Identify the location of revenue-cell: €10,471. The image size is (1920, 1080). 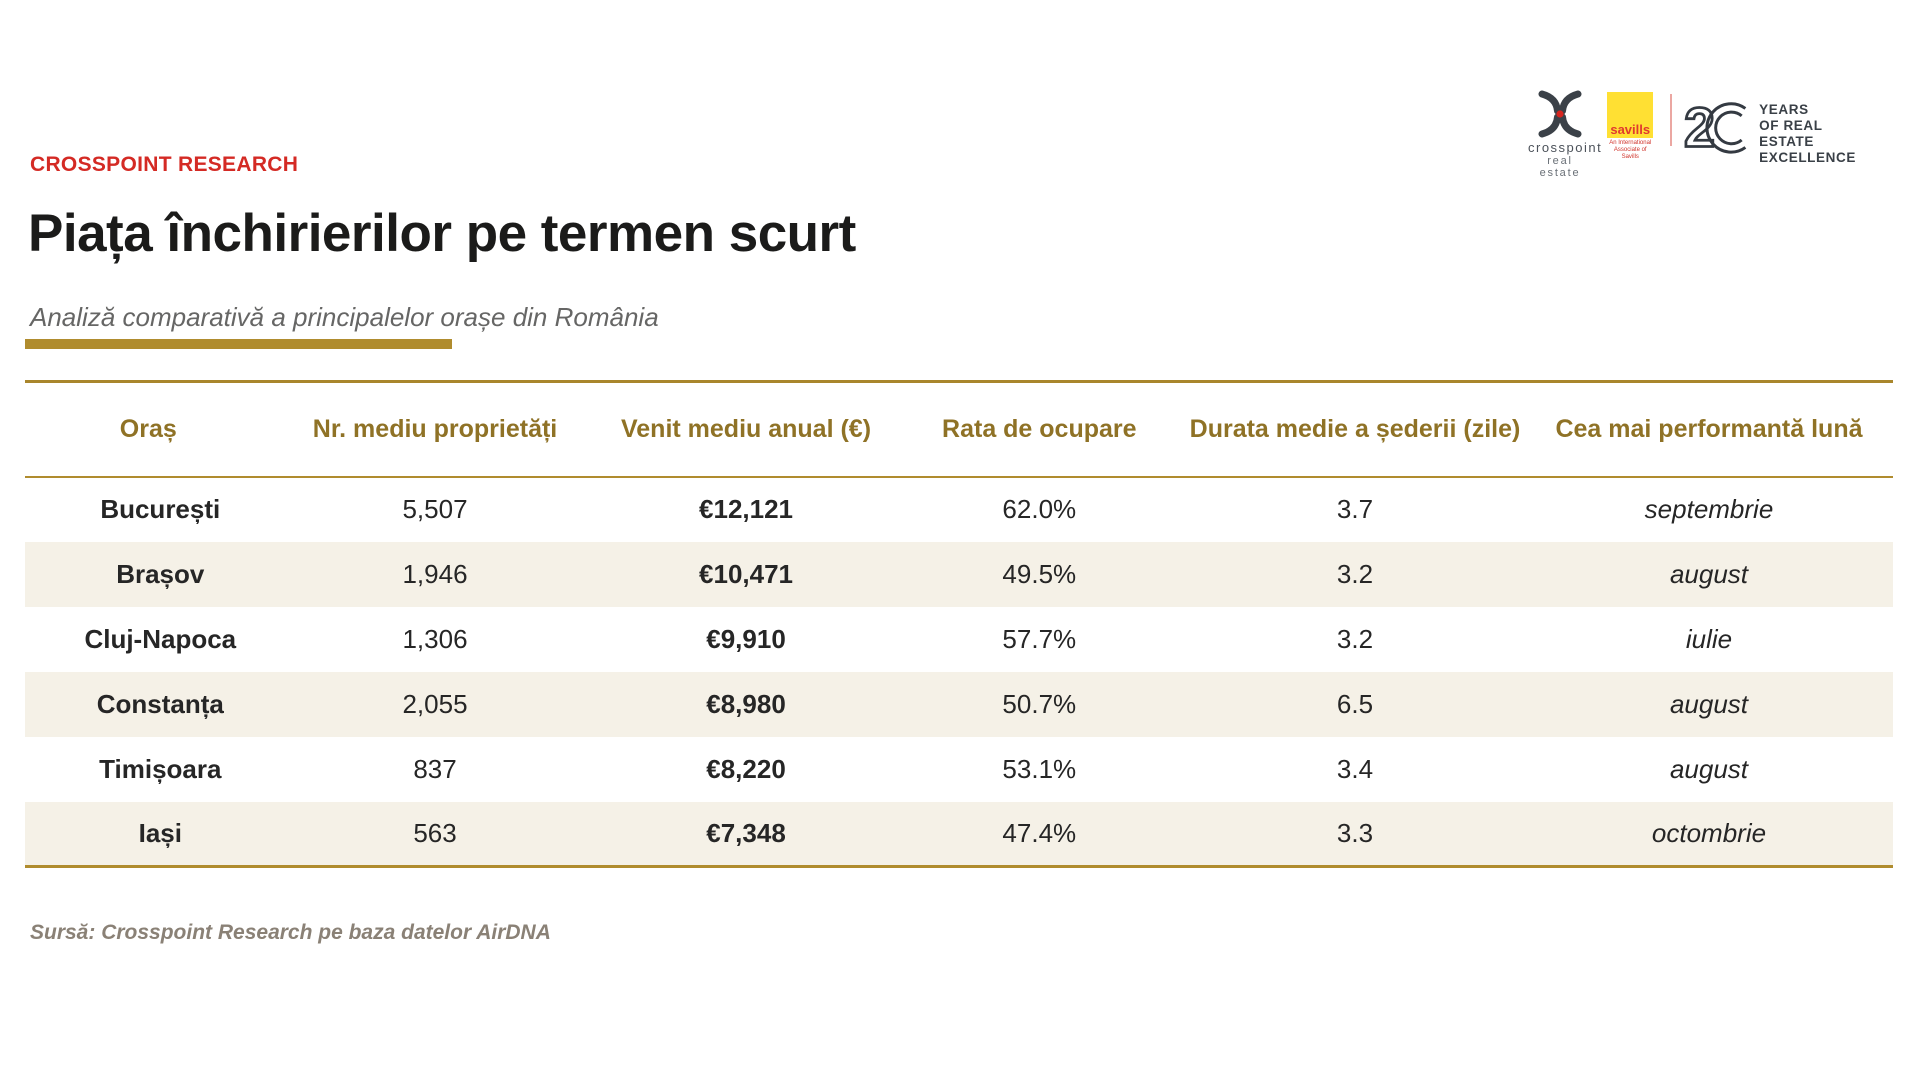
(746, 573).